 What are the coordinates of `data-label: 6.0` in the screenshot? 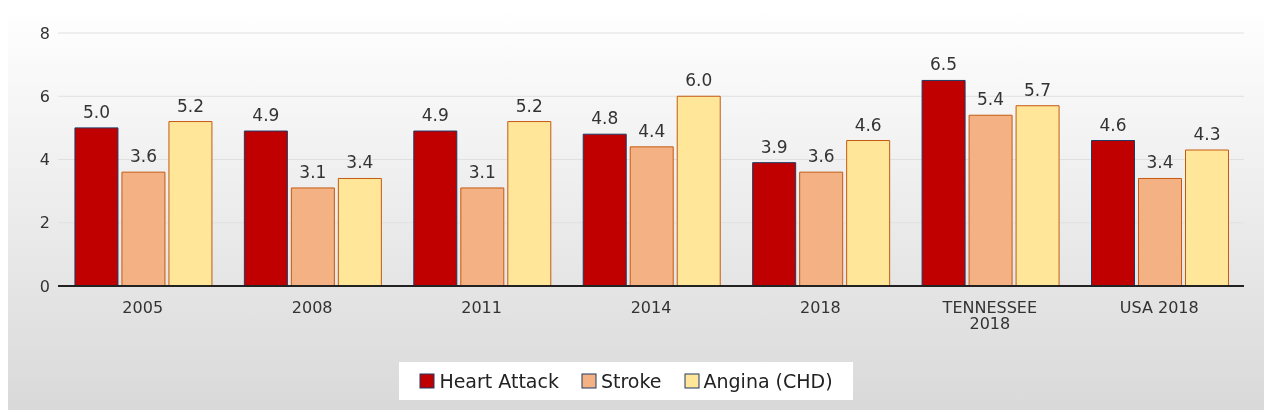 It's located at (699, 80).